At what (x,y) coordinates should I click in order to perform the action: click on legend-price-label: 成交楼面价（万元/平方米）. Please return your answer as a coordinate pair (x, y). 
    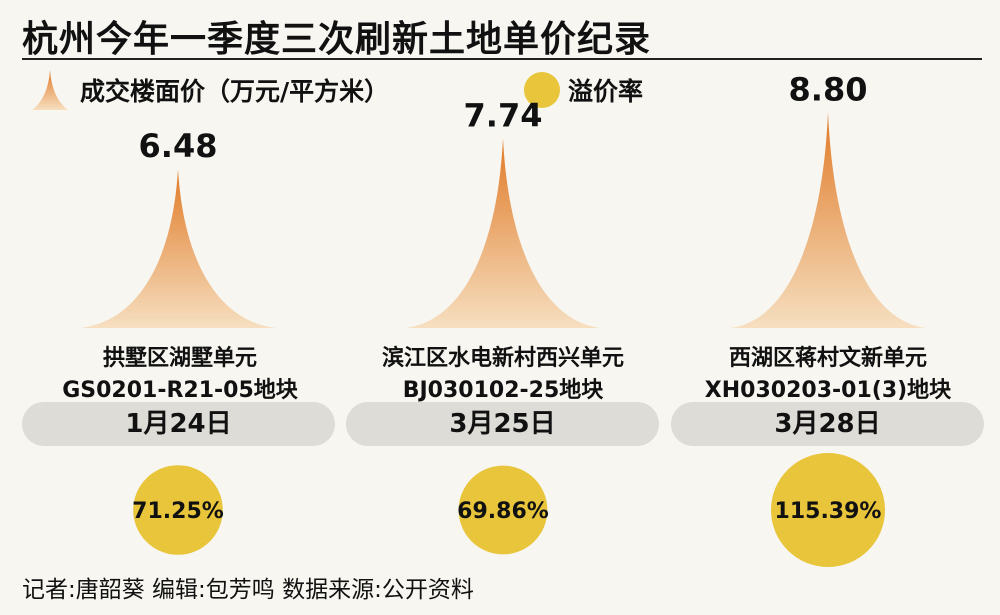
    Looking at the image, I should click on (235, 91).